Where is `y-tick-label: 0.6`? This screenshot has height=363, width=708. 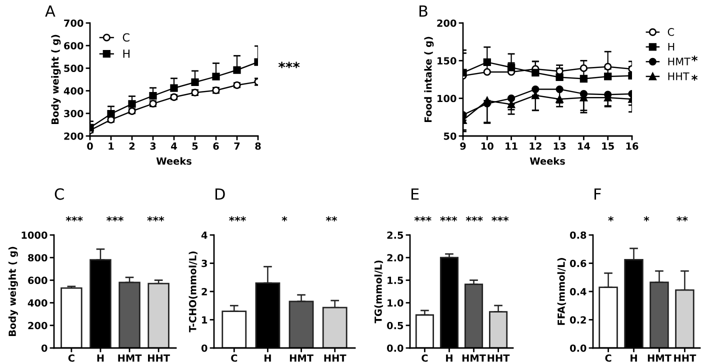 y-tick-label: 0.6 is located at coordinates (578, 264).